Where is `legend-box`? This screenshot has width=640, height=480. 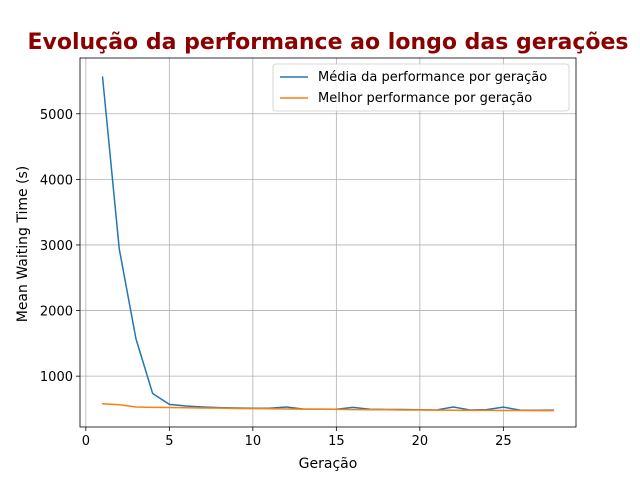
legend-box is located at coordinates (421, 87).